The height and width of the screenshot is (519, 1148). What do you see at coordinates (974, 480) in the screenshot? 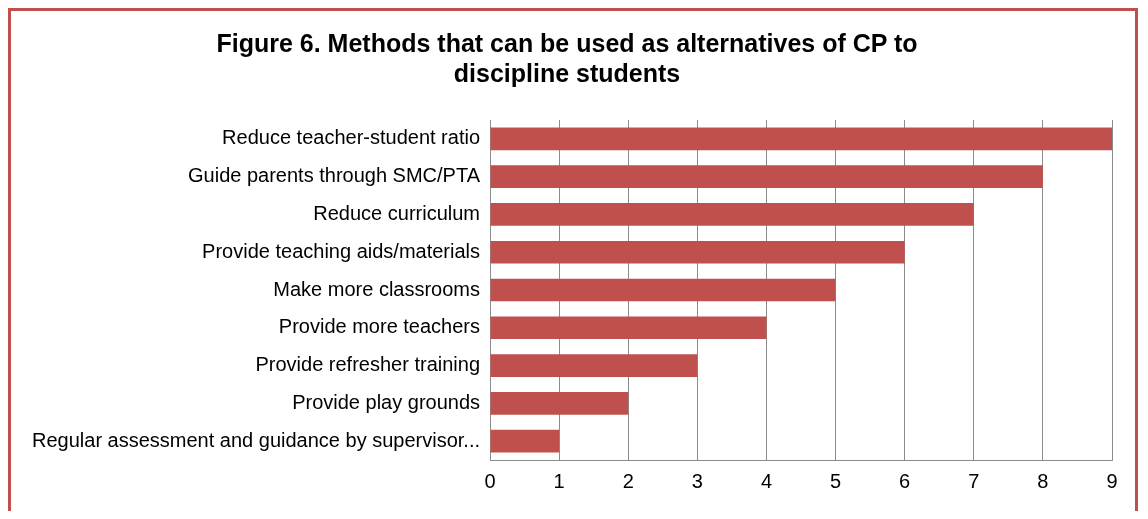
I see `x-tick-label: 7` at bounding box center [974, 480].